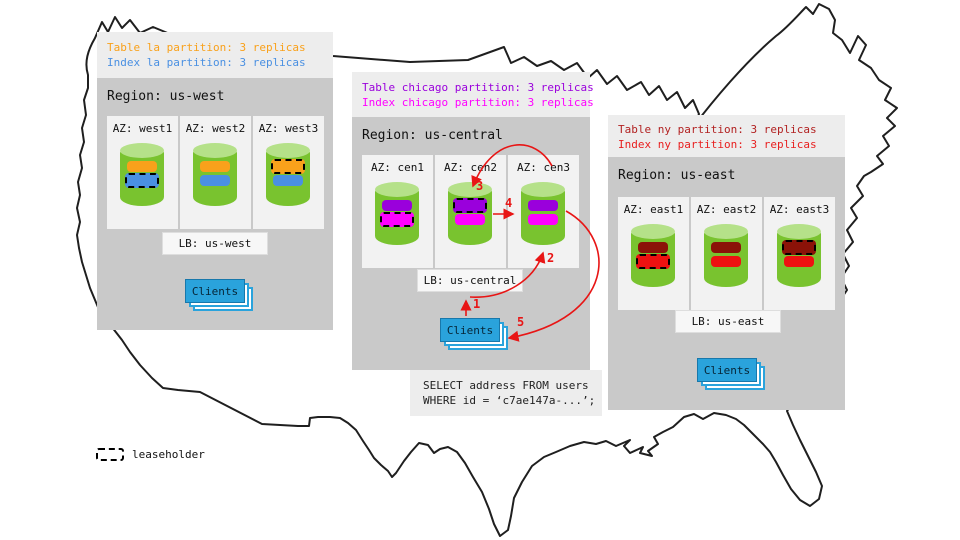  I want to click on query-line-2: WHERE id = ‘c7ae147a-...’;, so click(509, 400).